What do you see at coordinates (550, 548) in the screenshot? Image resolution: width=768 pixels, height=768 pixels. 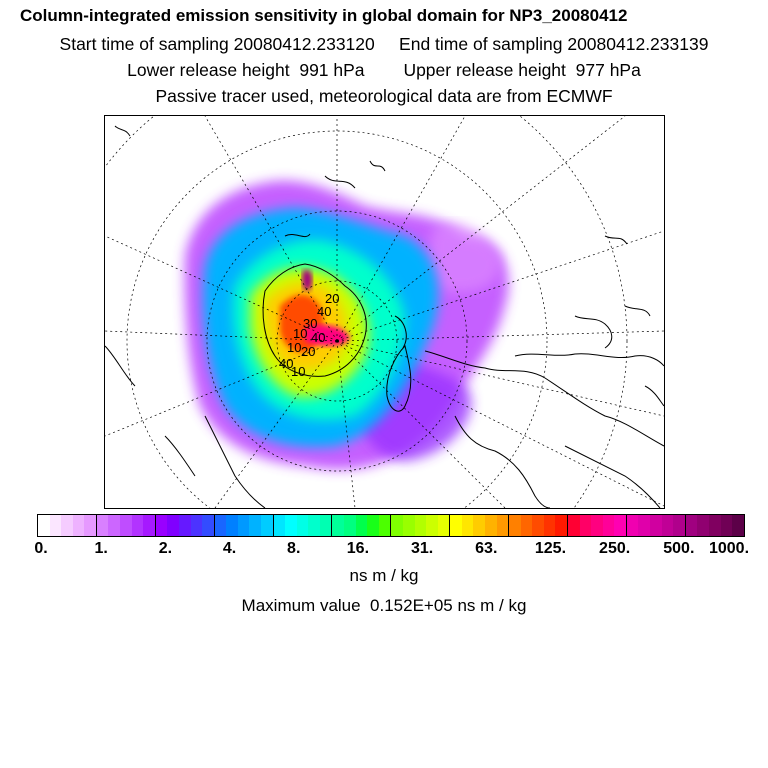 I see `colorbar-tick-label: 125.` at bounding box center [550, 548].